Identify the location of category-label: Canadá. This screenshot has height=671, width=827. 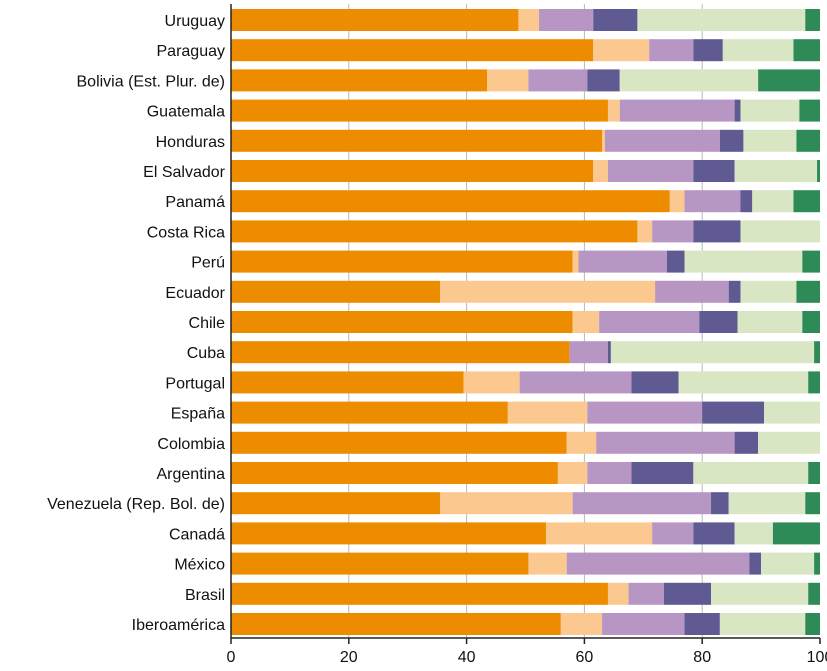
(197, 534).